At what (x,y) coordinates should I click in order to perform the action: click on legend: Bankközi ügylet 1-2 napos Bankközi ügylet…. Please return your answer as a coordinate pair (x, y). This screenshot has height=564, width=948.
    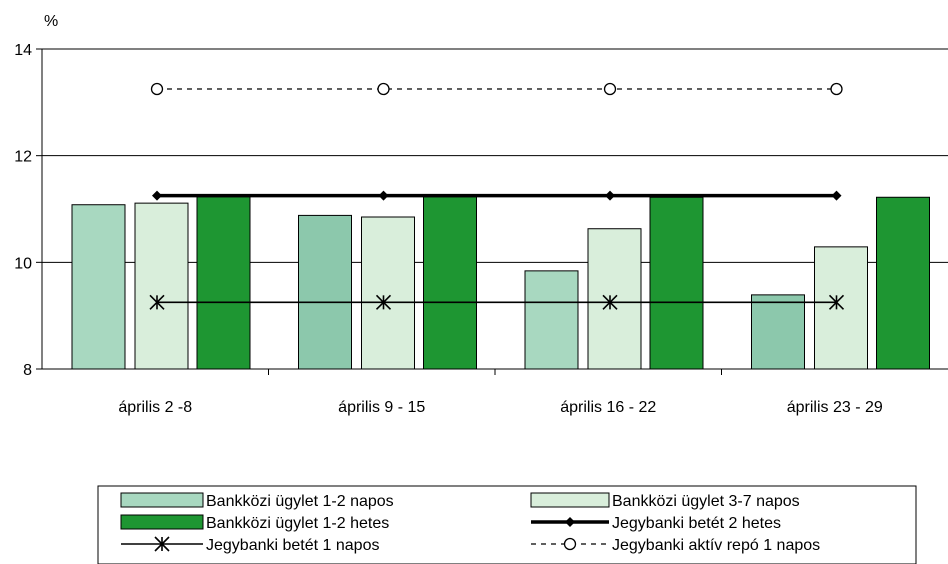
    Looking at the image, I should click on (507, 524).